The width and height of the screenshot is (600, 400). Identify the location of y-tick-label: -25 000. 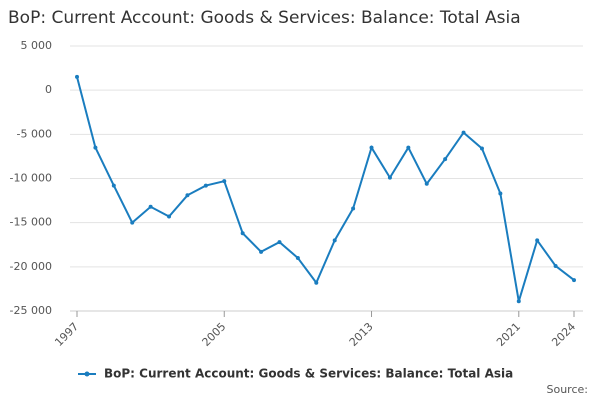
(31, 310).